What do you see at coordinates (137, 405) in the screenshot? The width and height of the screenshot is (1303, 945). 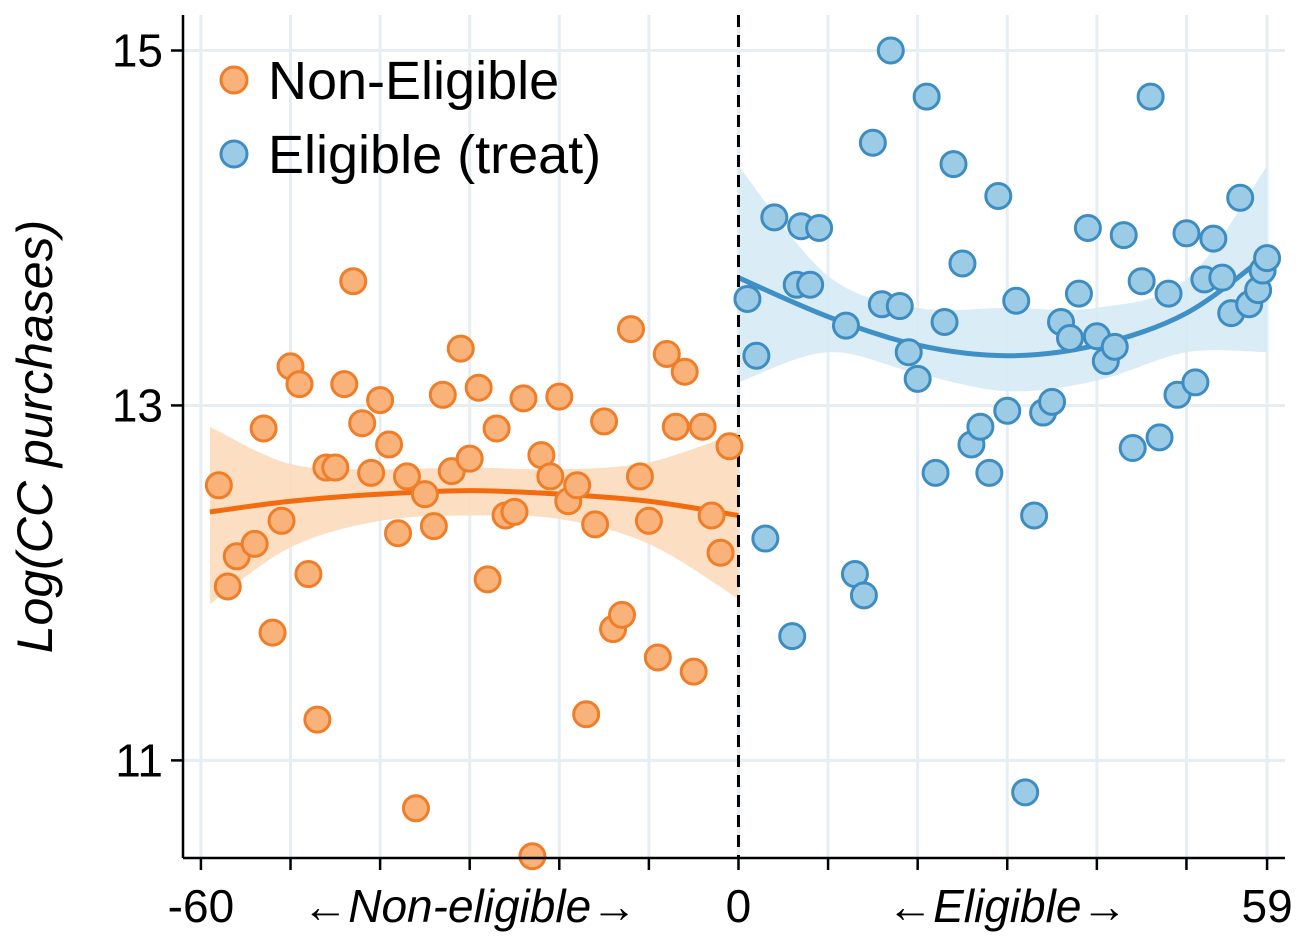 I see `y-tick-label: 13` at bounding box center [137, 405].